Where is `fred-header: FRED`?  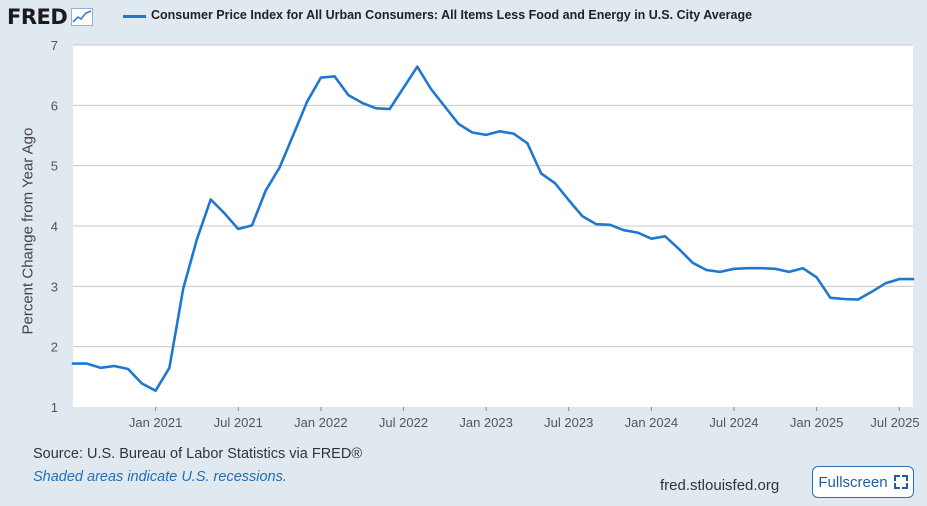 fred-header: FRED is located at coordinates (50, 17).